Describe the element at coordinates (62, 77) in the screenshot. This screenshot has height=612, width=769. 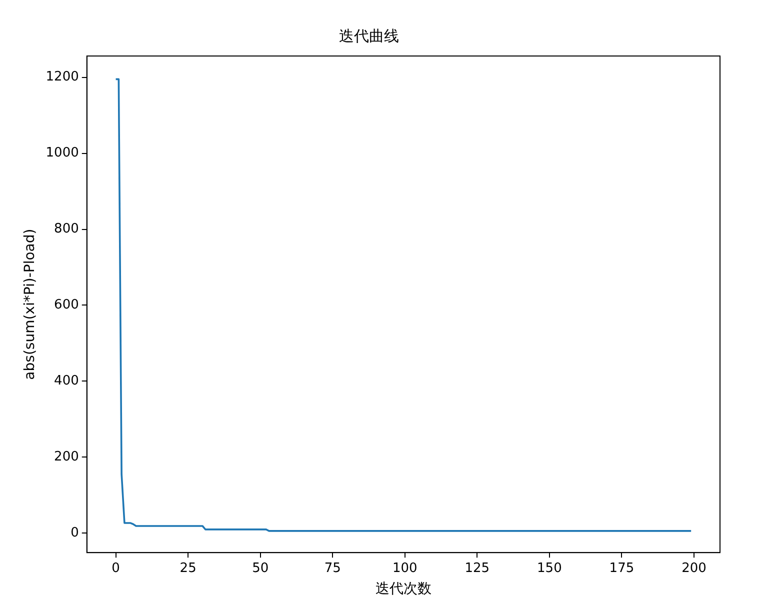
I see `y-tick-label: 1200` at that location.